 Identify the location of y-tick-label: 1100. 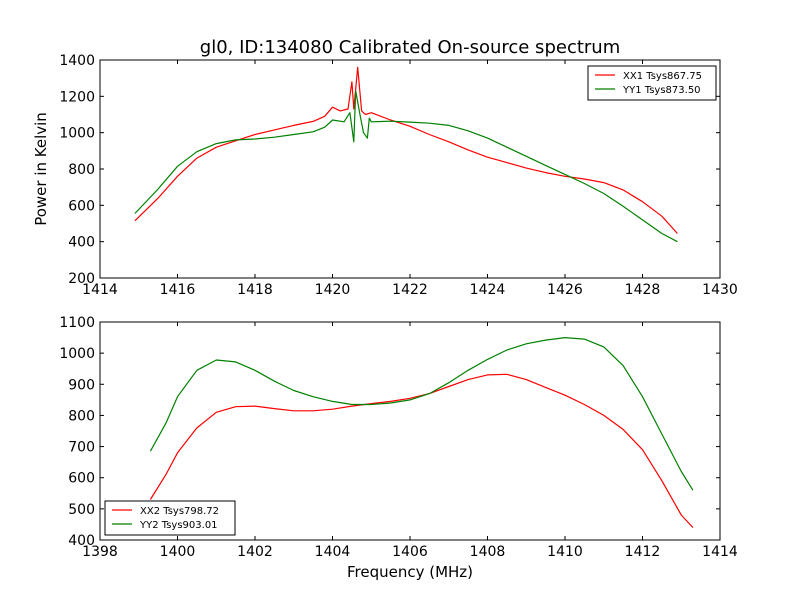
(77, 323).